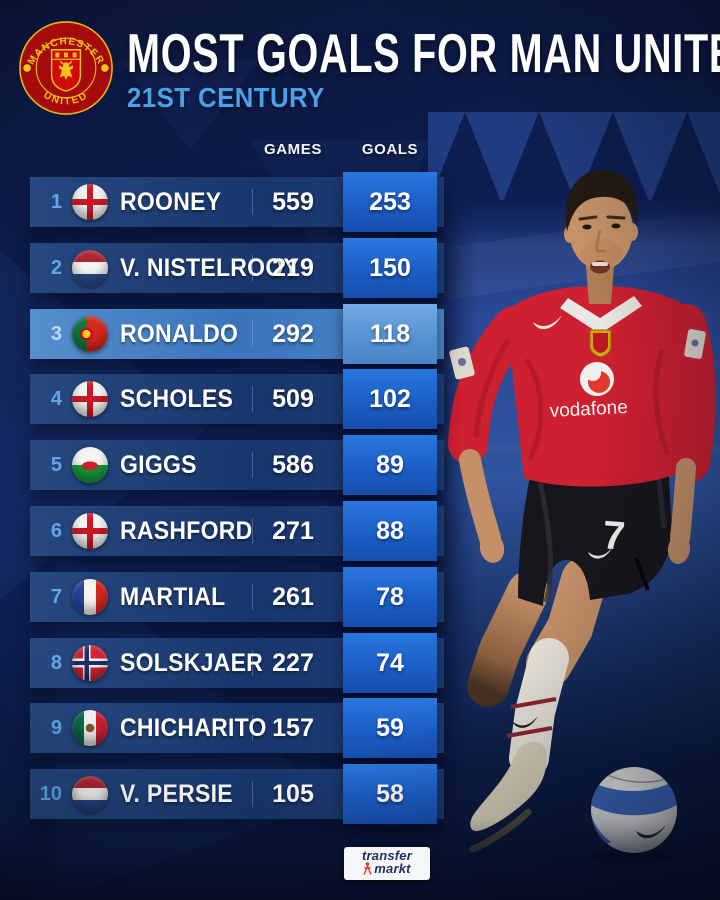 This screenshot has width=720, height=900. I want to click on goals-value: 88, so click(390, 531).